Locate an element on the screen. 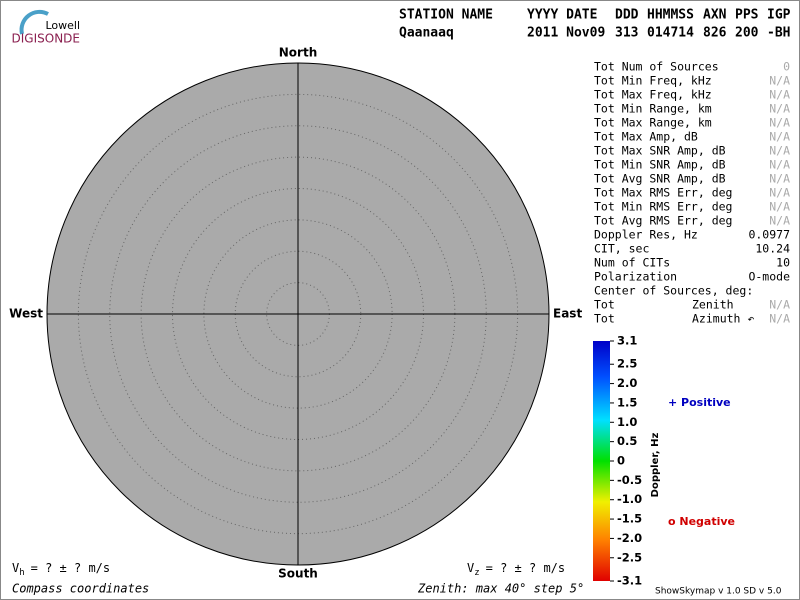 The height and width of the screenshot is (600, 800). stat-label: Tot Max RMS Err, deg is located at coordinates (663, 193).